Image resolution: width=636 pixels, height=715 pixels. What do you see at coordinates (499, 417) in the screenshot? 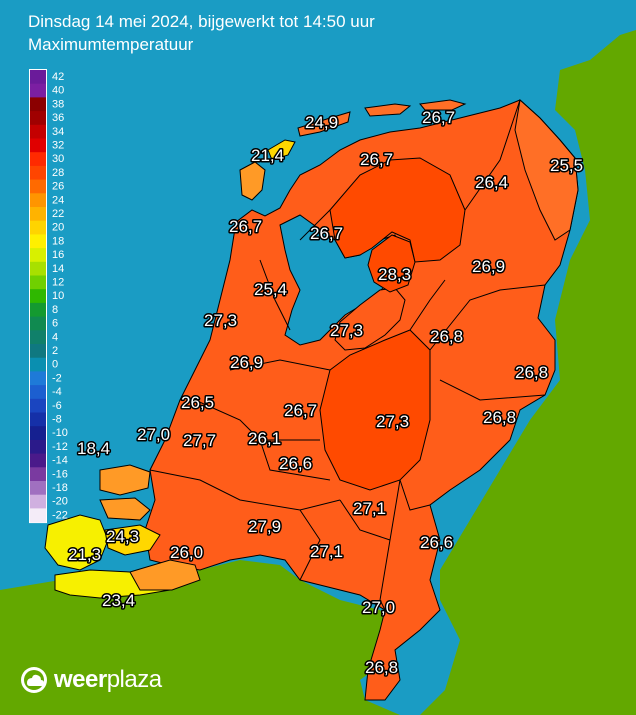
I see `station-temp-hupsel: 26,8` at bounding box center [499, 417].